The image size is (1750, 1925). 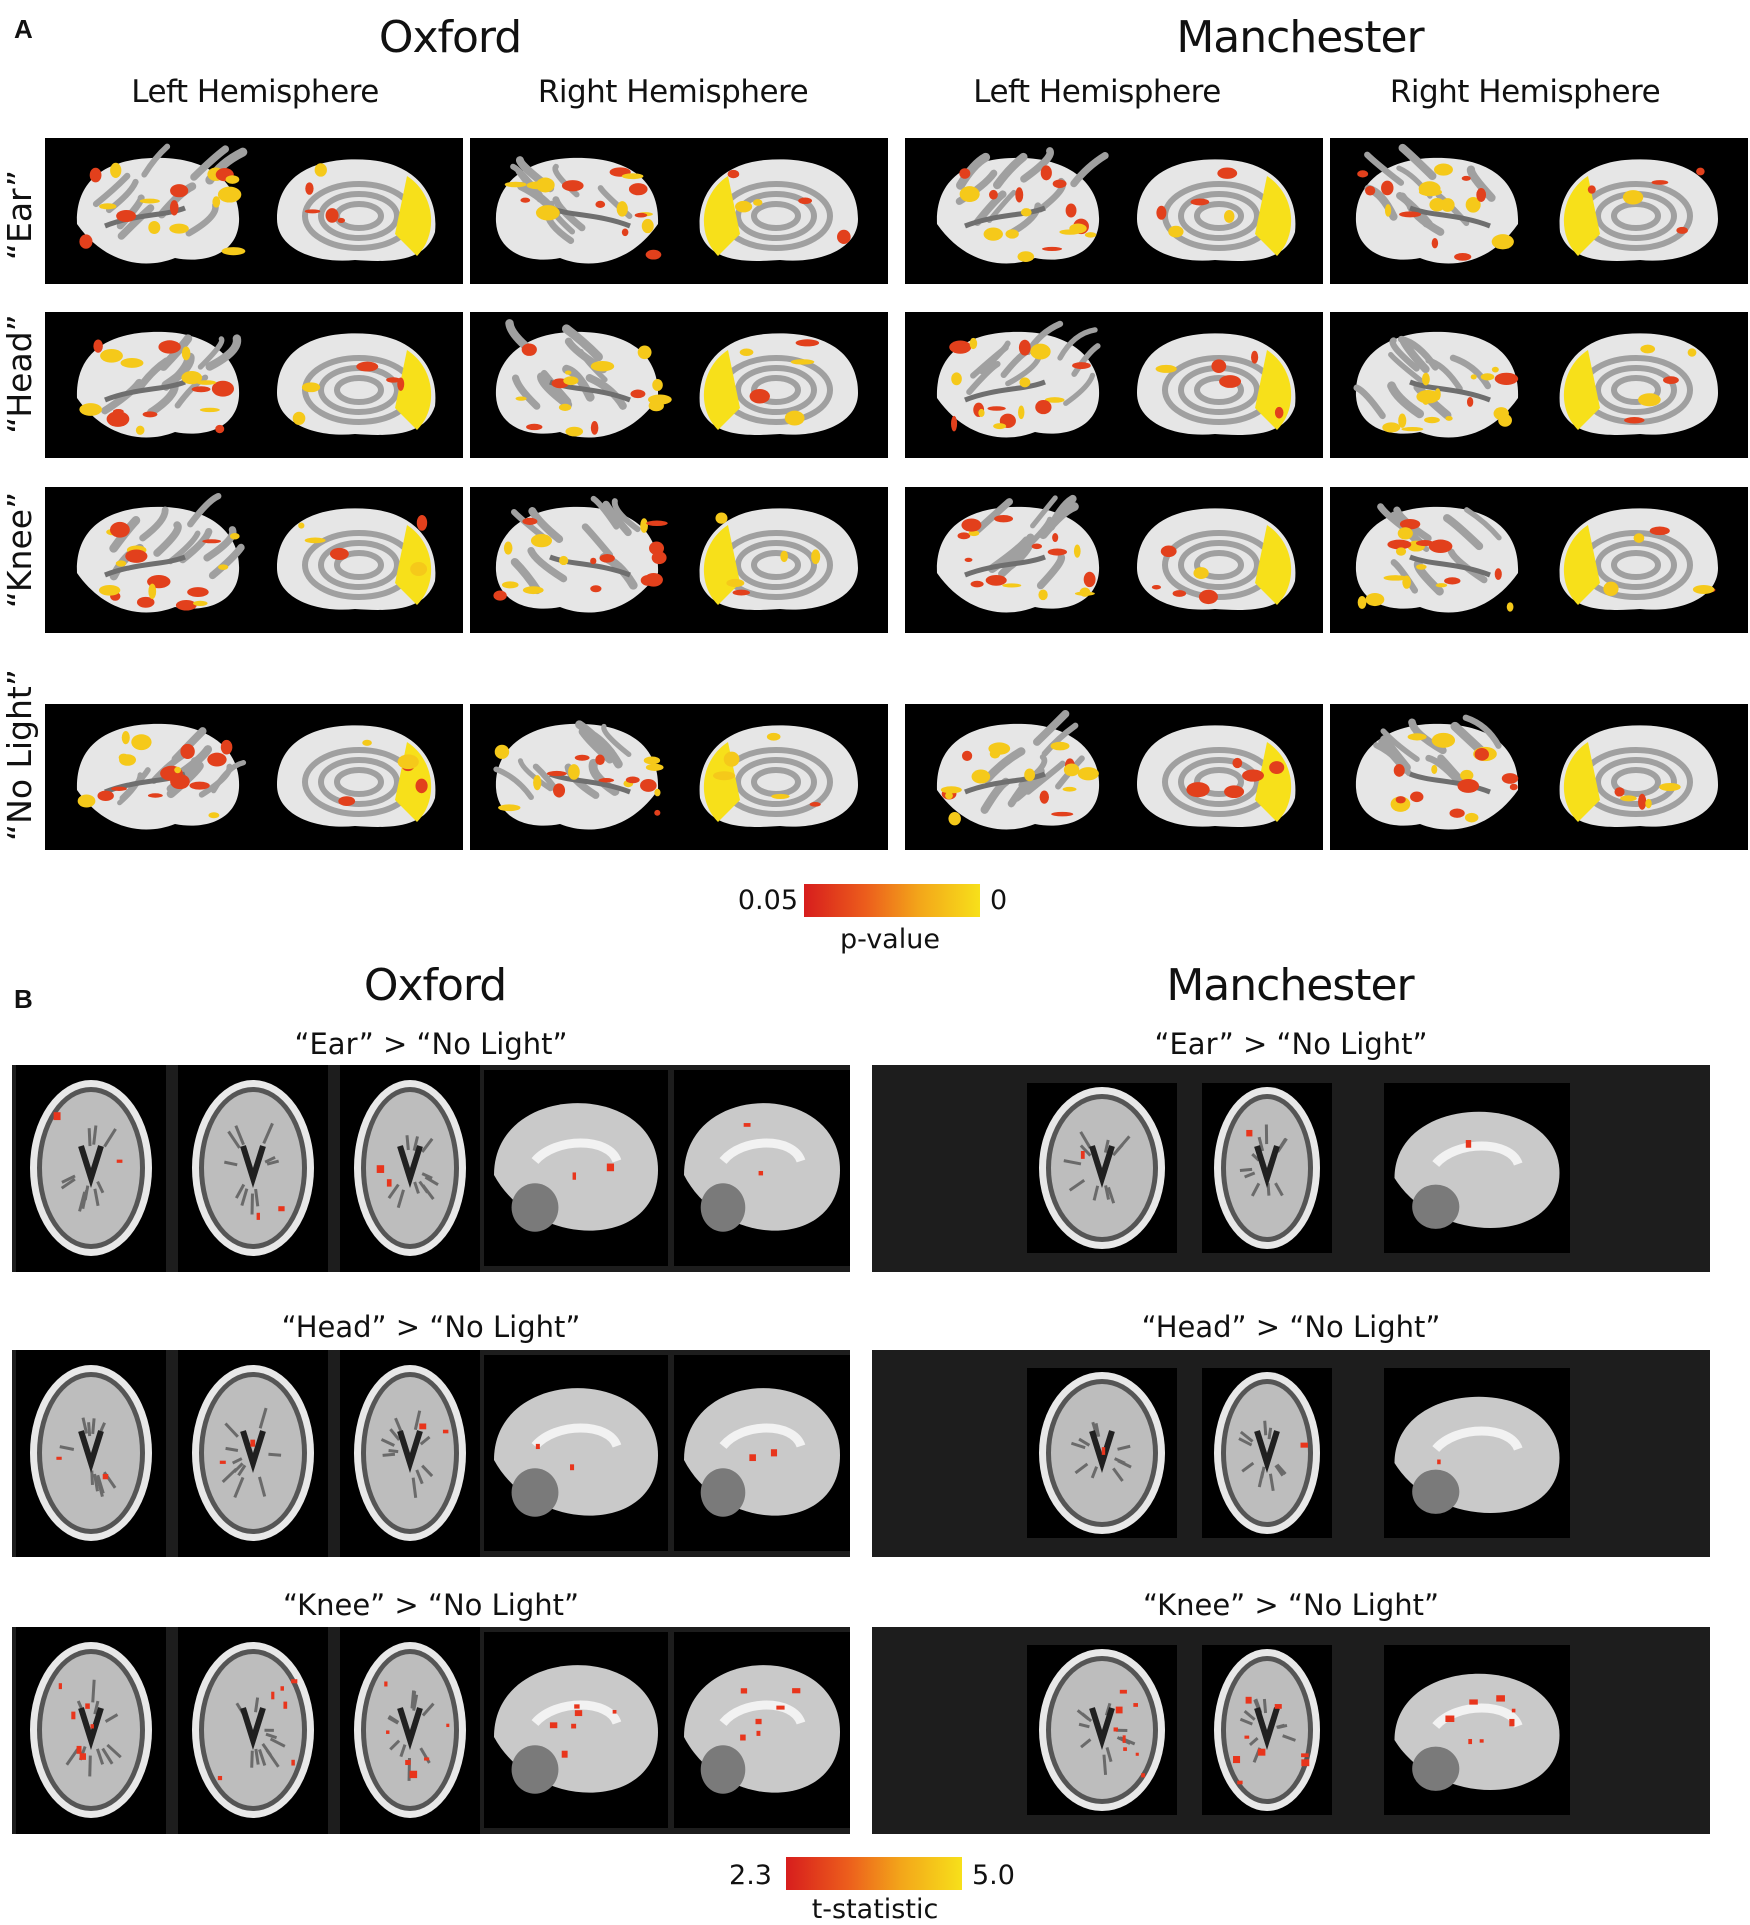 I want to click on colorbar-a-min-label: 0.05, so click(x=767, y=900).